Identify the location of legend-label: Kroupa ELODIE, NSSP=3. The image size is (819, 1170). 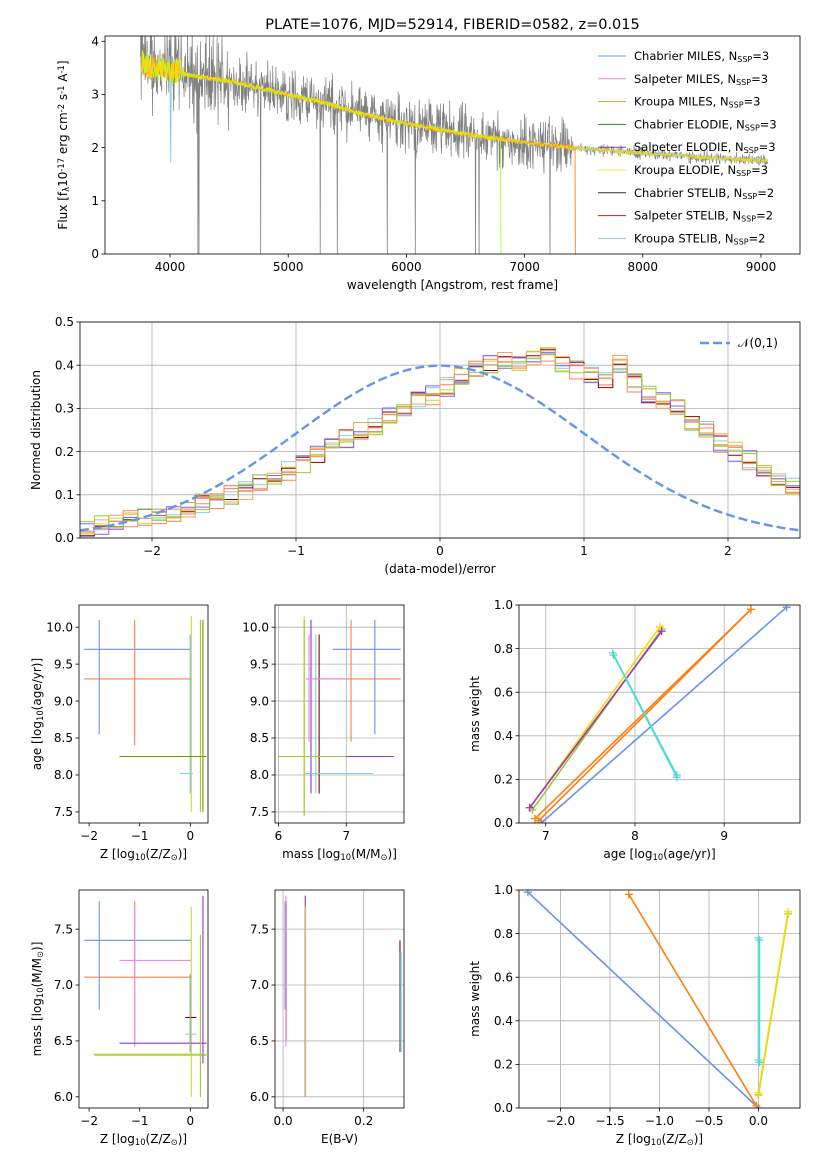
(701, 170).